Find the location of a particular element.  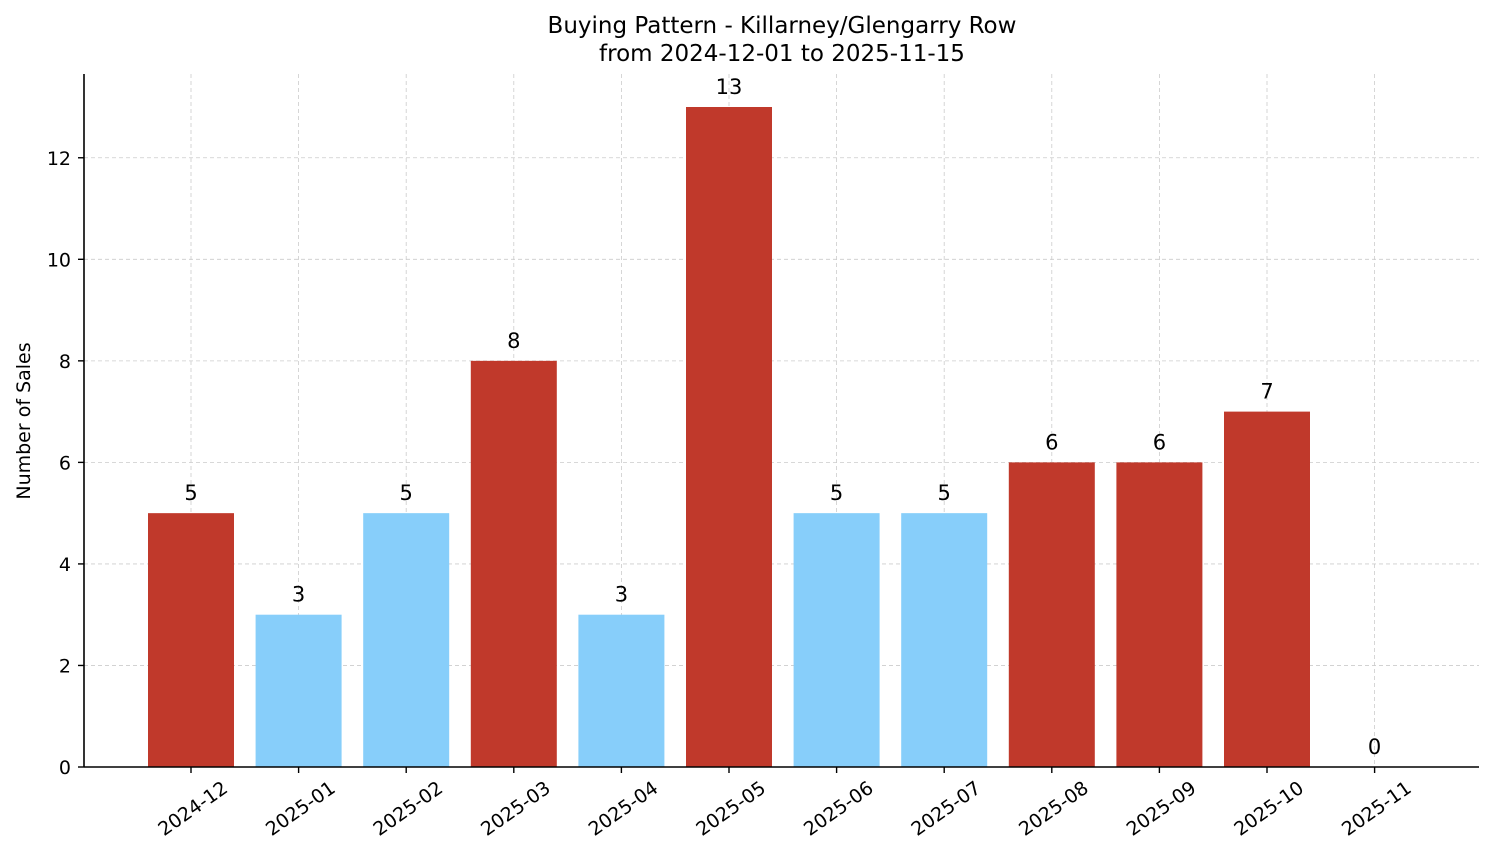

x-tick-label-2025-08: 2025-08 is located at coordinates (1054, 809).